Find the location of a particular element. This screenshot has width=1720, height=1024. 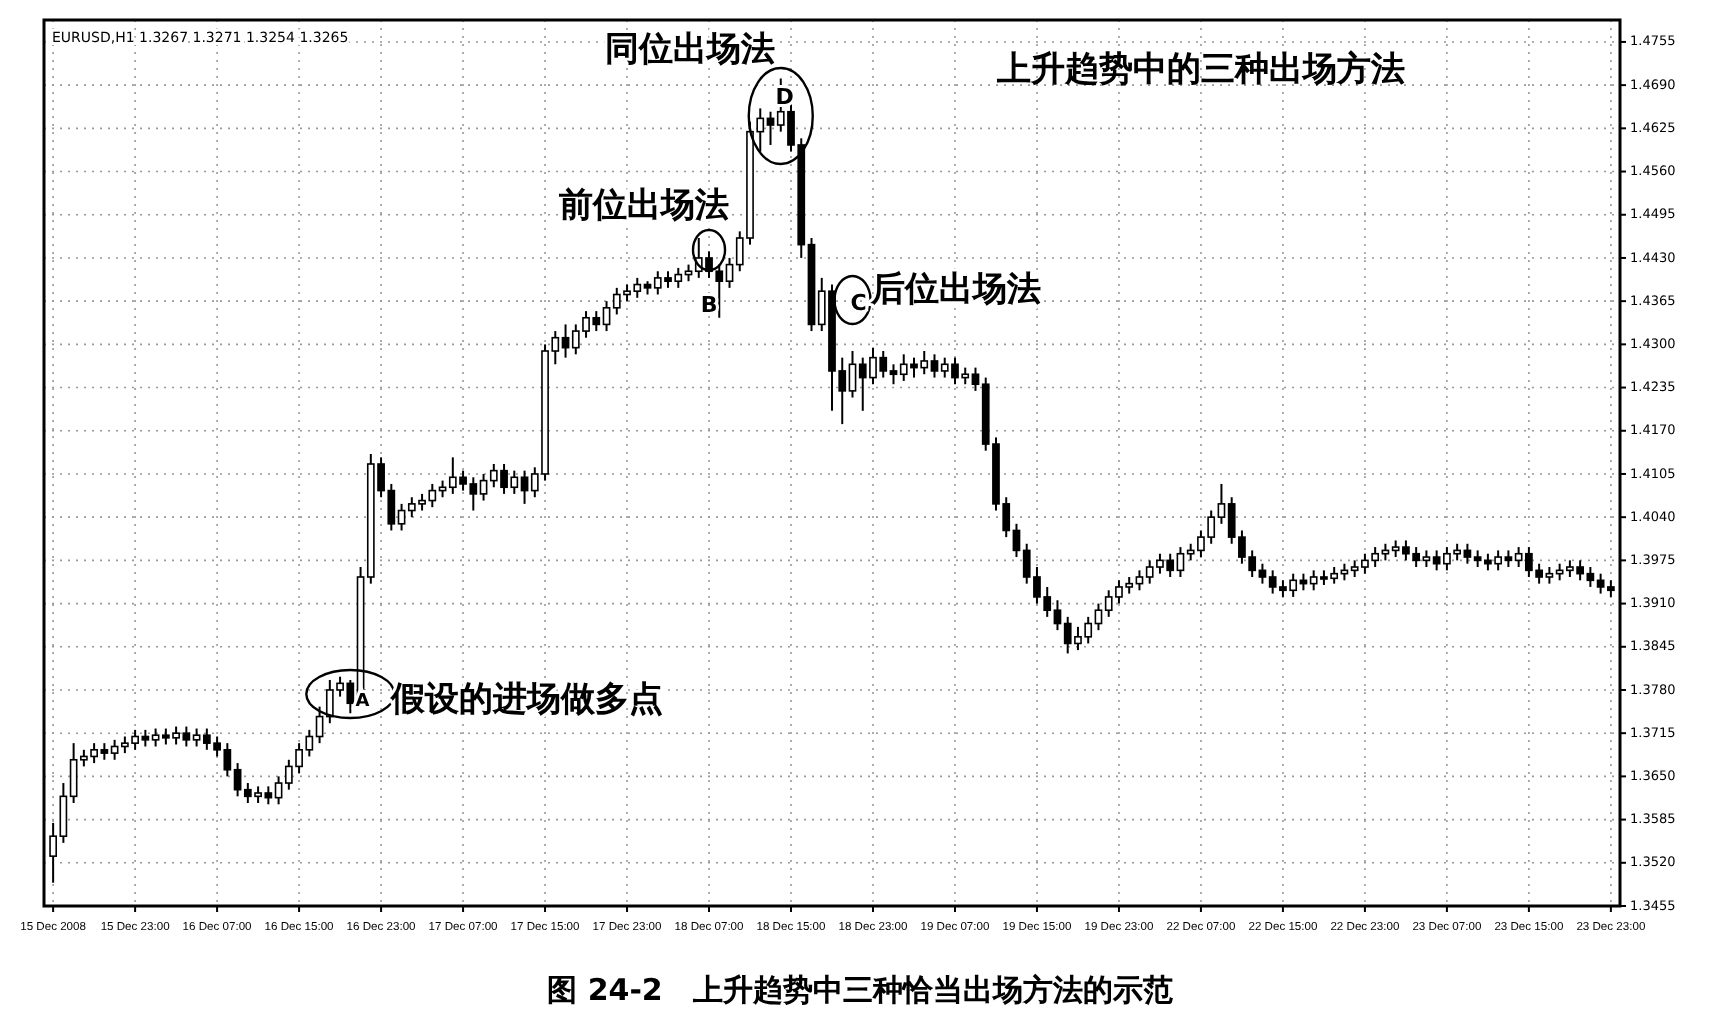

annotation: 前位出场法 is located at coordinates (643, 206).